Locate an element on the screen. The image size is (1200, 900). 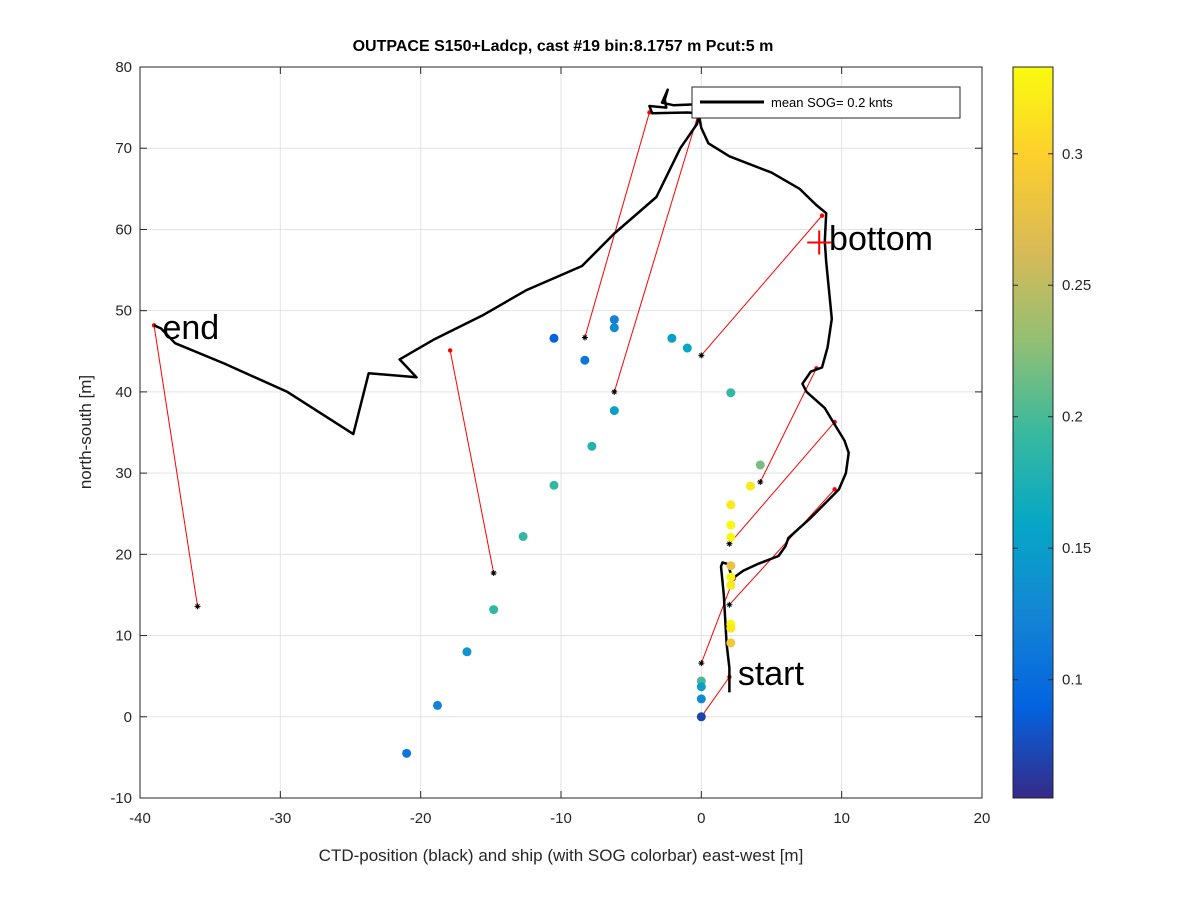
x-tick-label: 0 is located at coordinates (701, 818).